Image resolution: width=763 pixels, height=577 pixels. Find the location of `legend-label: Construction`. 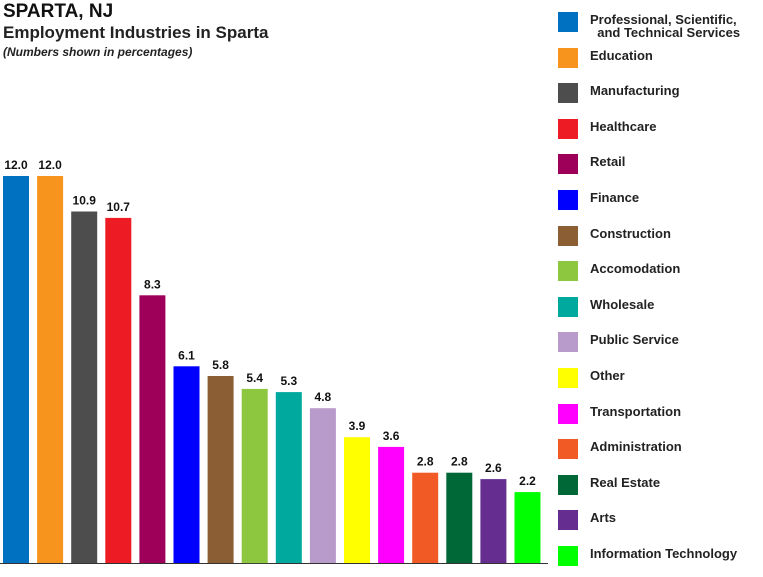

legend-label: Construction is located at coordinates (630, 233).